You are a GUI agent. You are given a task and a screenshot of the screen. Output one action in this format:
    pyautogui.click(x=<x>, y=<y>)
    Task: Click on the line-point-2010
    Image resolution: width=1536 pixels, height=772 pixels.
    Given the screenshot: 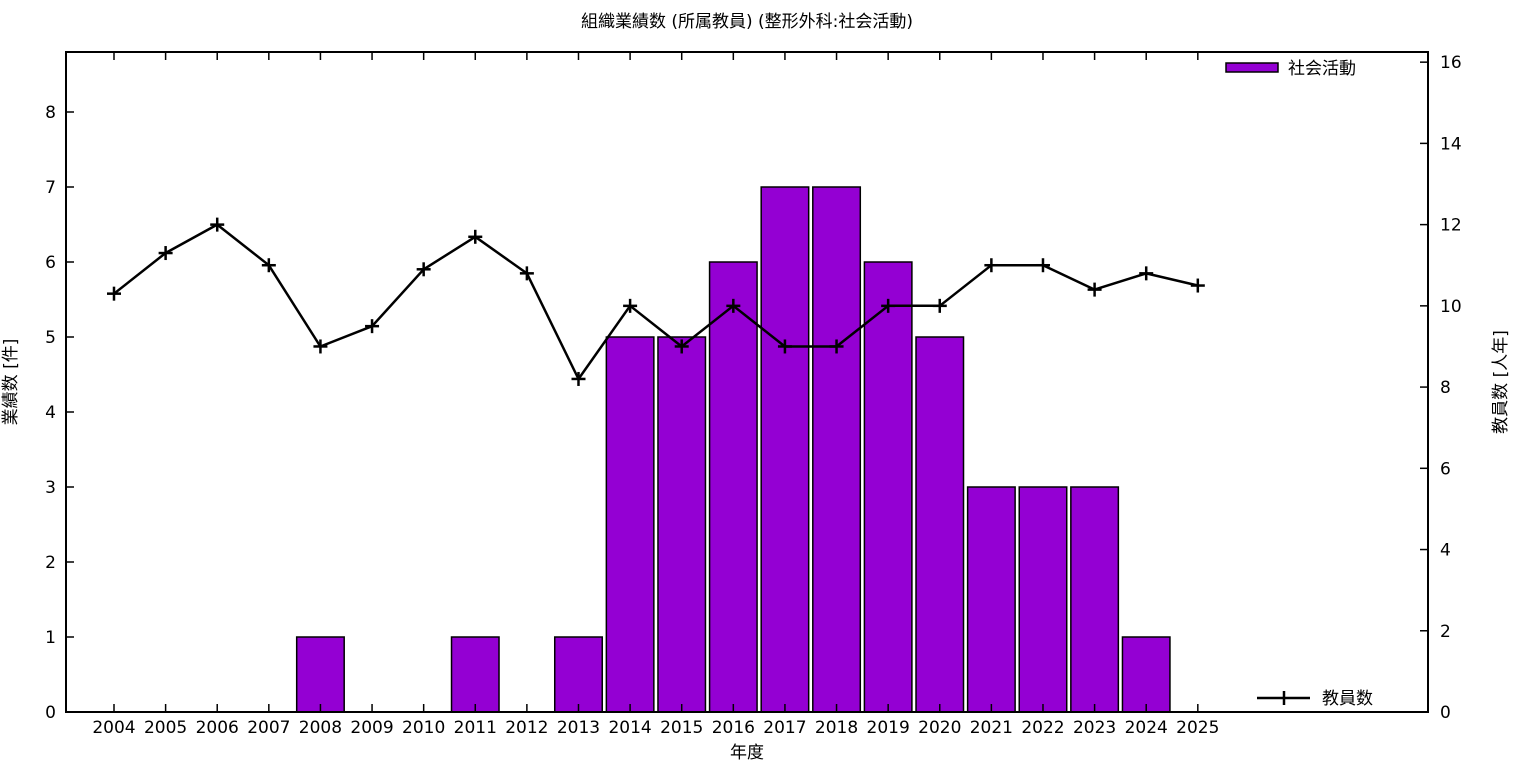 What is the action you would take?
    pyautogui.click(x=423, y=269)
    